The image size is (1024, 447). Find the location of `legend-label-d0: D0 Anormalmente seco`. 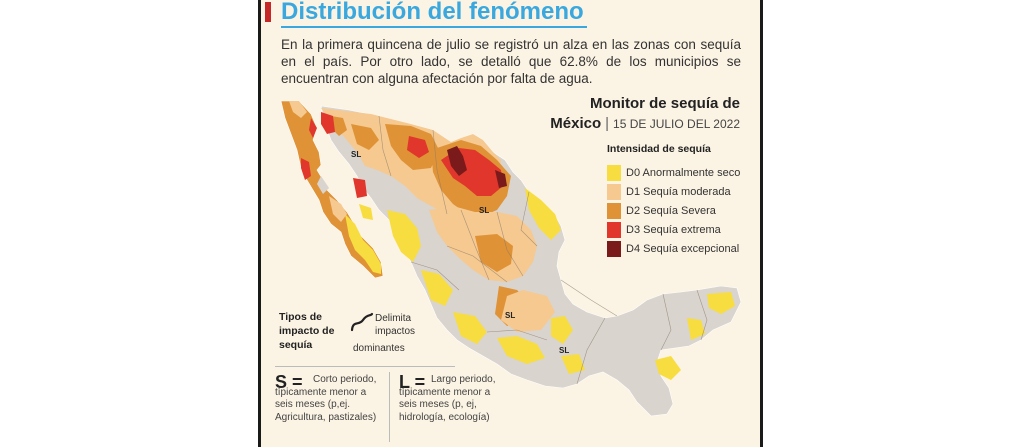

legend-label-d0: D0 Anormalmente seco is located at coordinates (683, 172).